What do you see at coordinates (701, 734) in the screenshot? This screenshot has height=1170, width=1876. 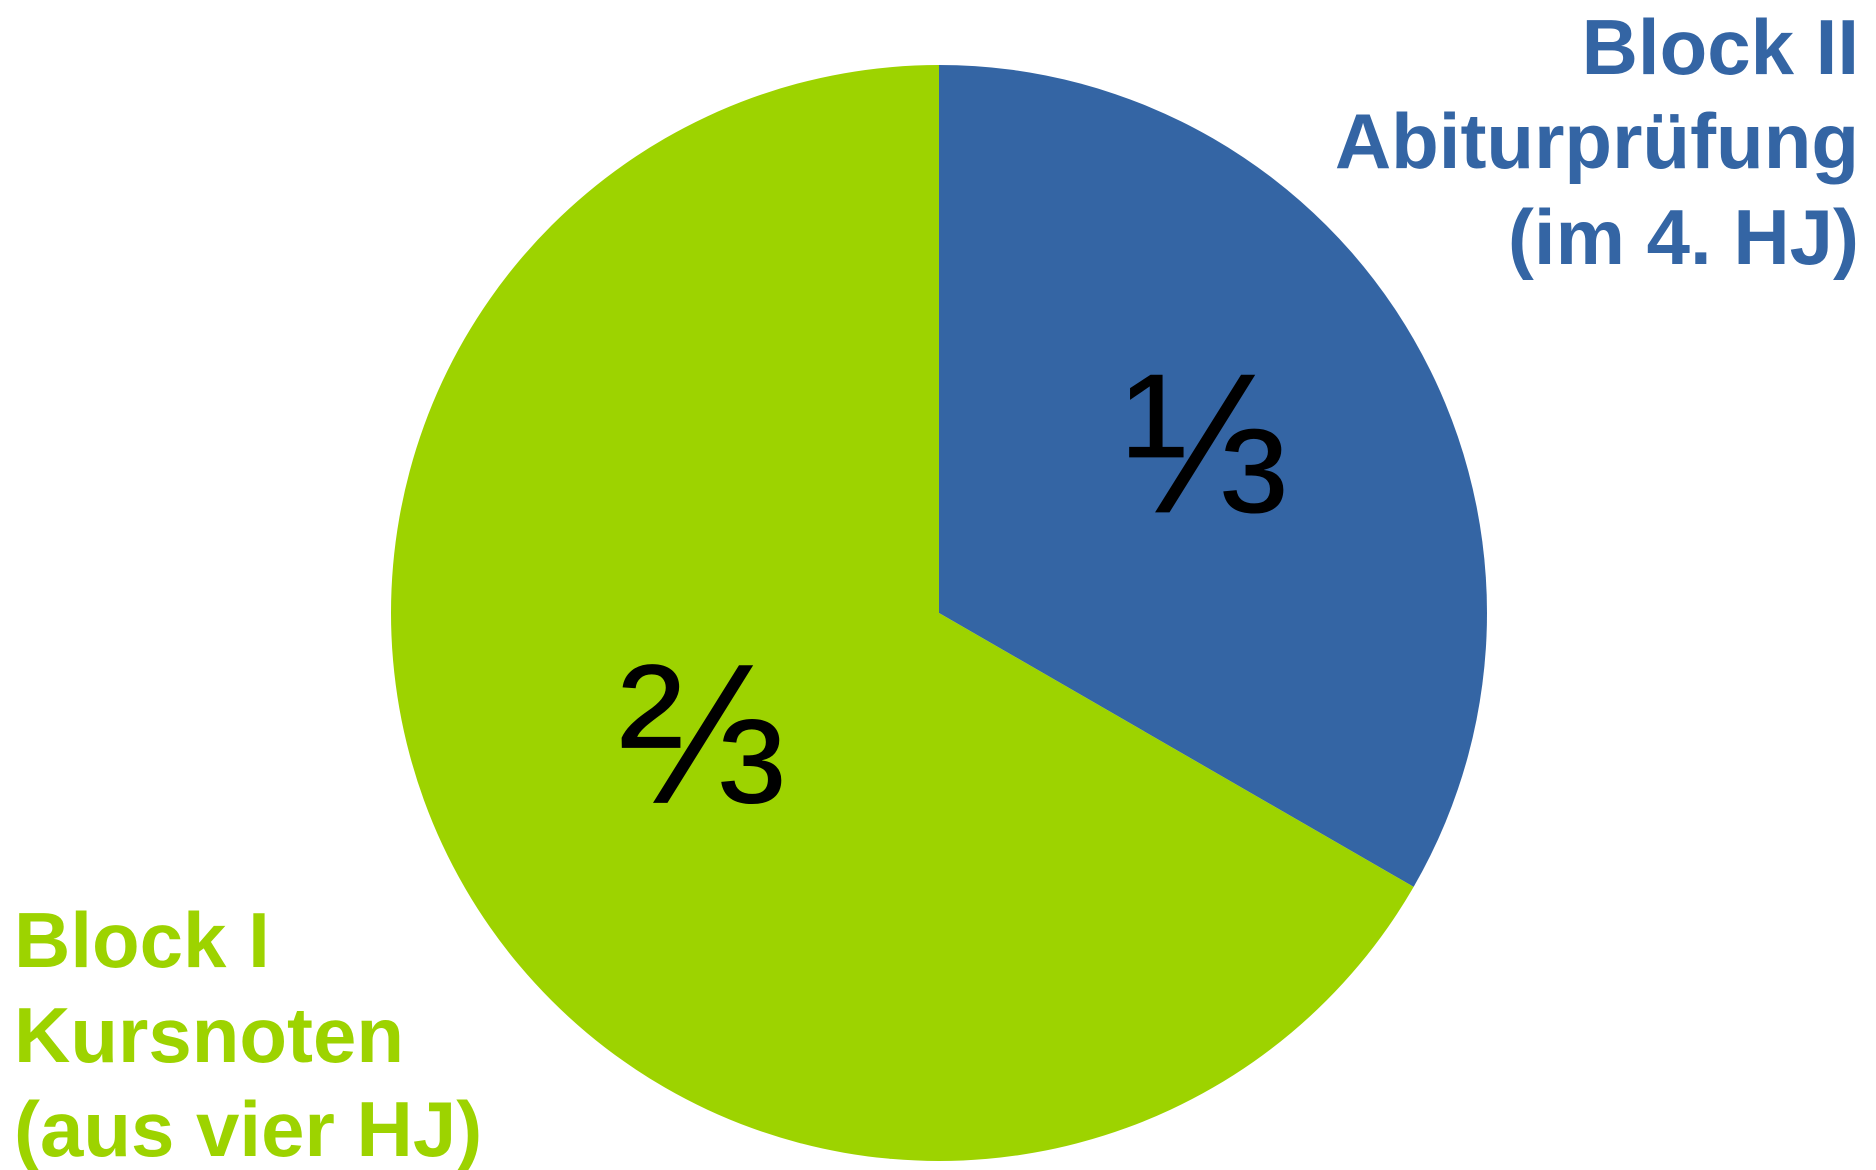 I see `value-label: ⅔` at bounding box center [701, 734].